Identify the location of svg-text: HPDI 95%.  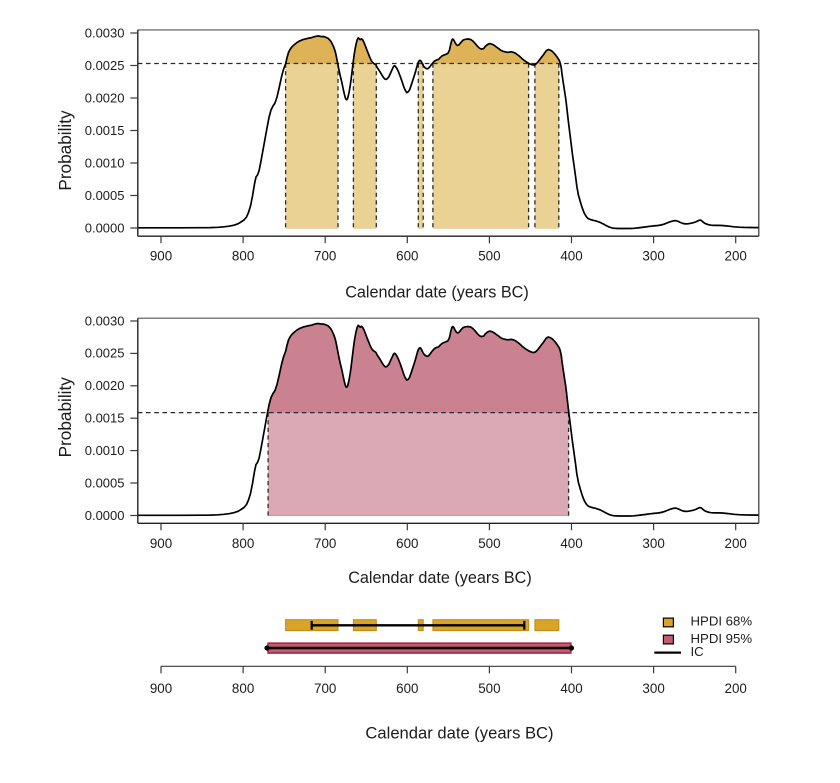
(722, 638).